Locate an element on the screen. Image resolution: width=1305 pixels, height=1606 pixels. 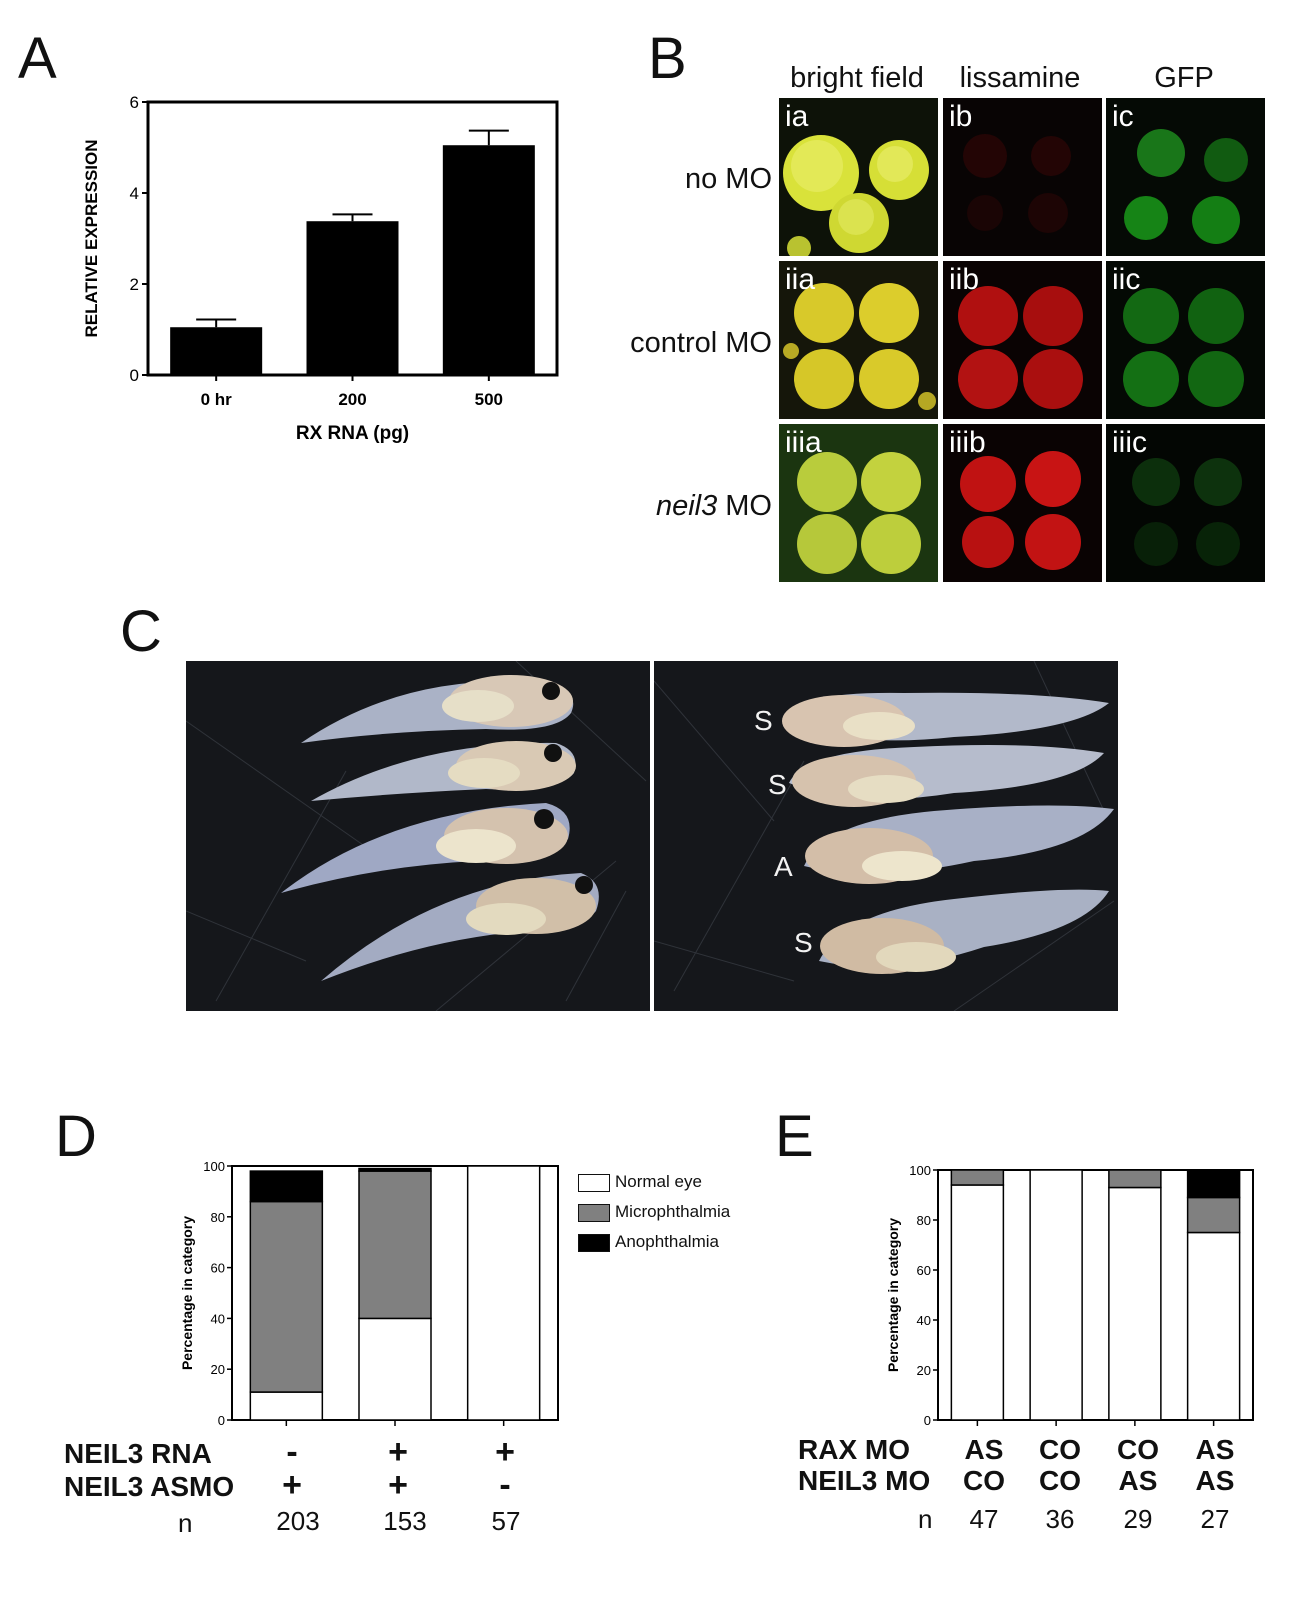
n-value-d-3: 57 is located at coordinates (506, 1521).